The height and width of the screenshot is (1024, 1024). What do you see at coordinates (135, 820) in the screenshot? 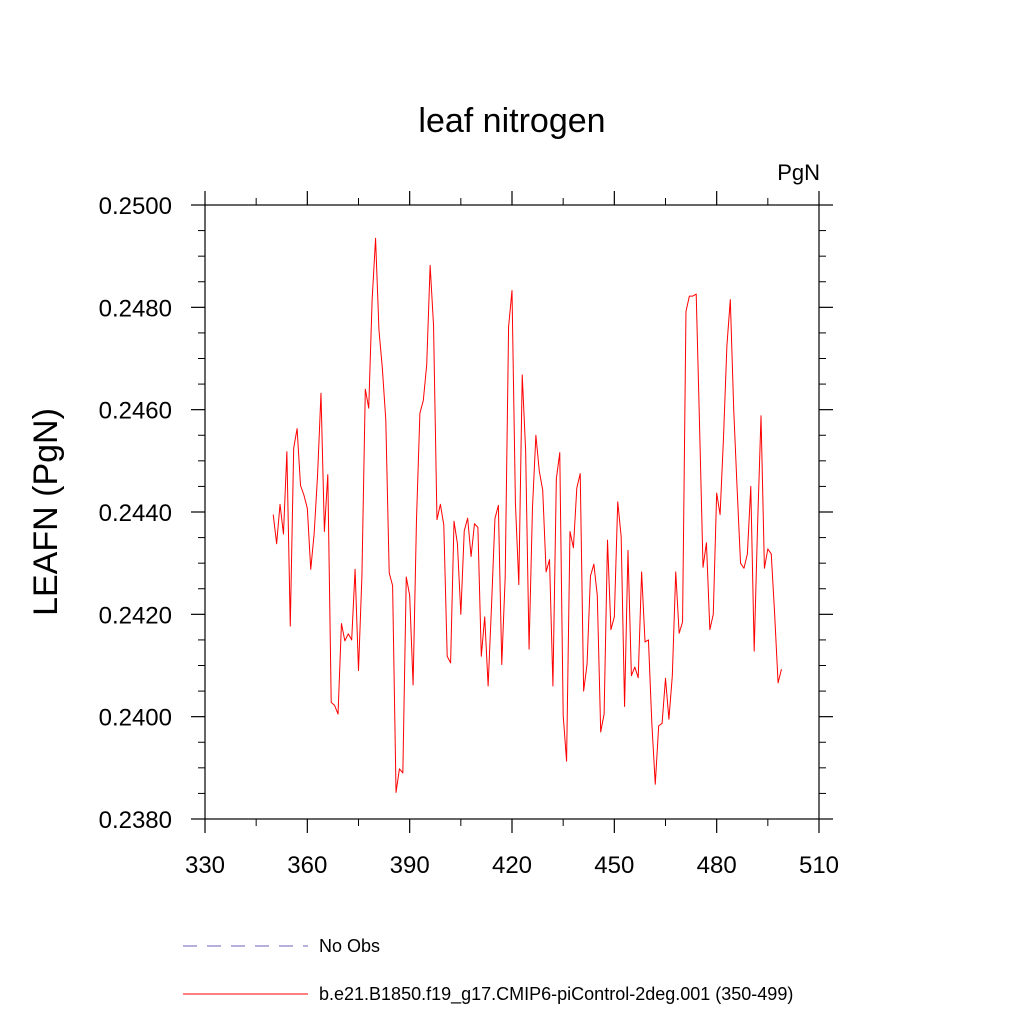
I see `y-tick-label: 0.2380` at bounding box center [135, 820].